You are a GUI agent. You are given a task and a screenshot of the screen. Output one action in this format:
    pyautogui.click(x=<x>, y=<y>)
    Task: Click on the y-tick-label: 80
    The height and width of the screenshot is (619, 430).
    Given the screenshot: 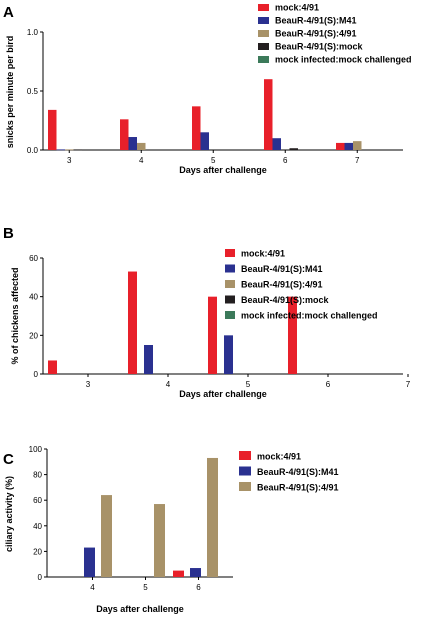 What is the action you would take?
    pyautogui.click(x=37, y=475)
    